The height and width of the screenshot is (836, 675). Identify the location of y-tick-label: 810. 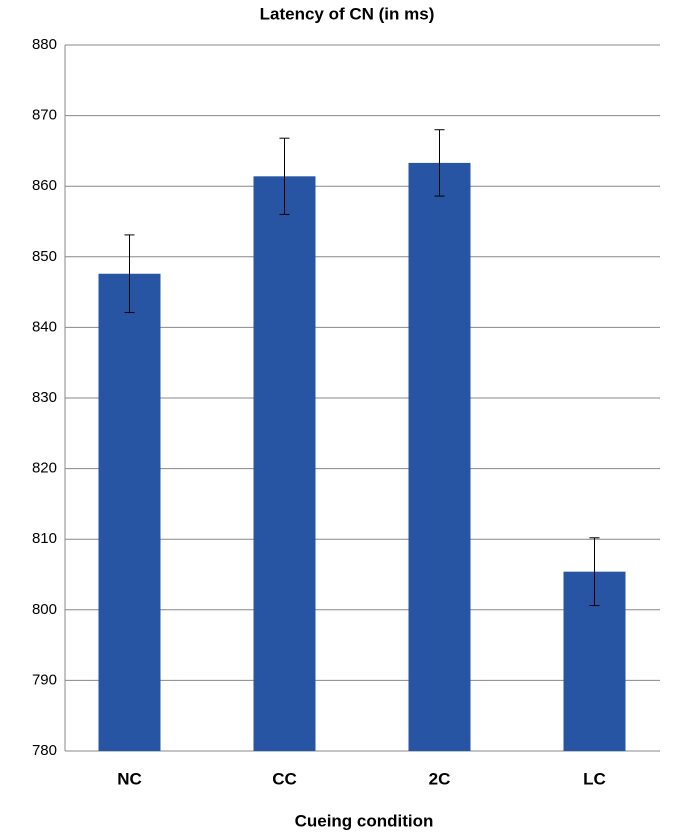
(44, 538).